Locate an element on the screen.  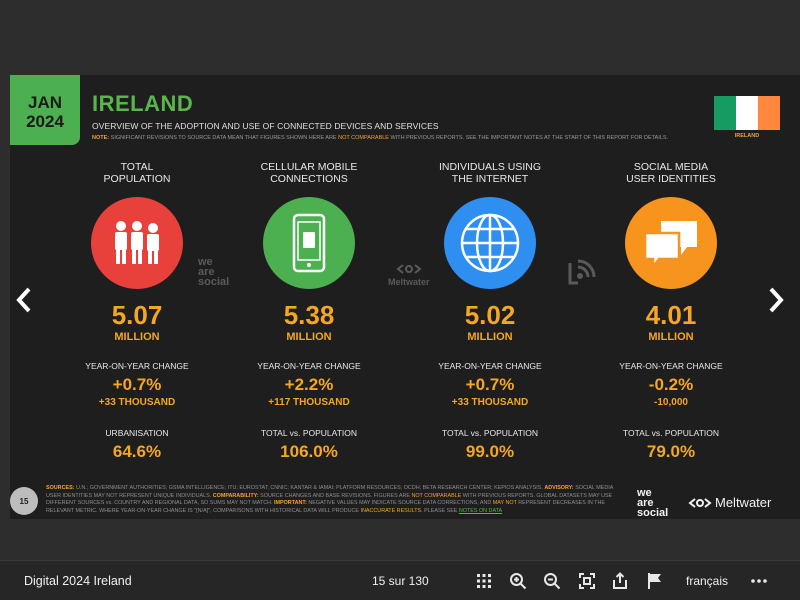
next-page-icon is located at coordinates (776, 300).